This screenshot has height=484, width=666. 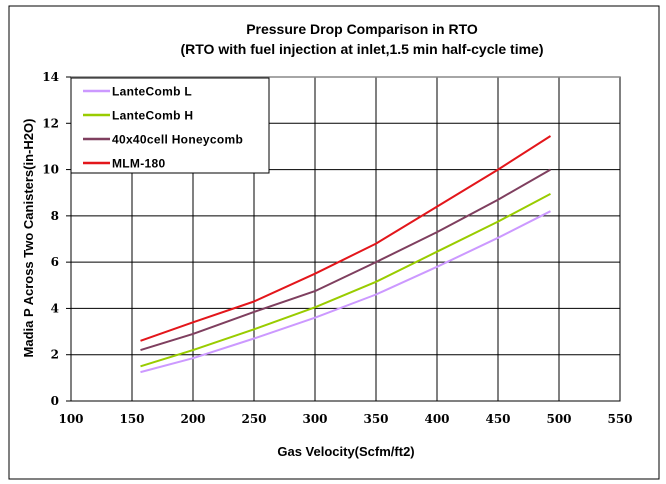 I want to click on y-tick-label: 4, so click(x=55, y=308).